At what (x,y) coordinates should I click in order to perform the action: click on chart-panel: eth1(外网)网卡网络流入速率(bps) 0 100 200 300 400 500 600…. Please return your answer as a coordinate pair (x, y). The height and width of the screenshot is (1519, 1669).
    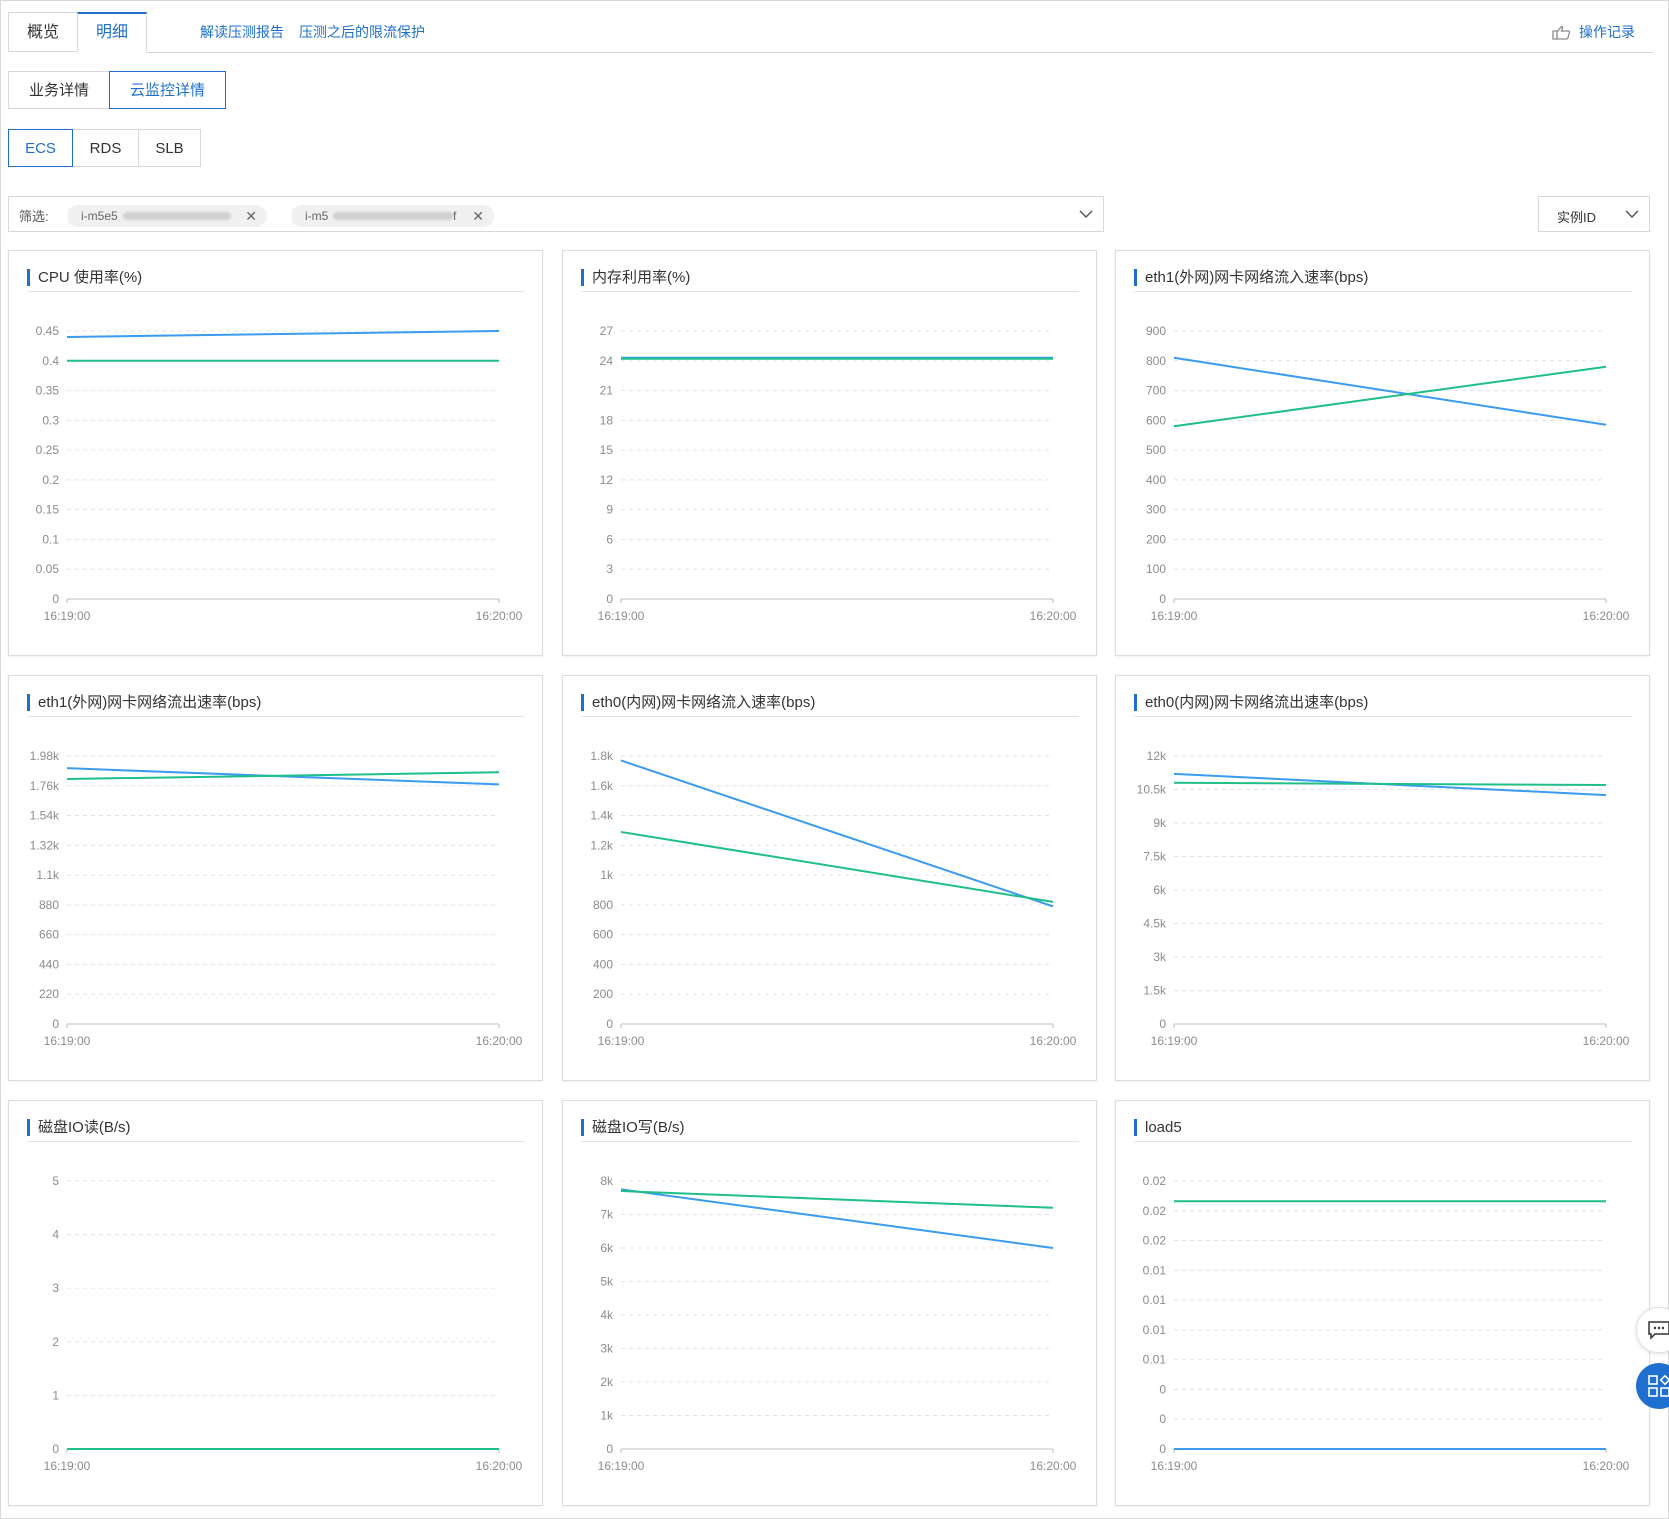
    Looking at the image, I should click on (1382, 453).